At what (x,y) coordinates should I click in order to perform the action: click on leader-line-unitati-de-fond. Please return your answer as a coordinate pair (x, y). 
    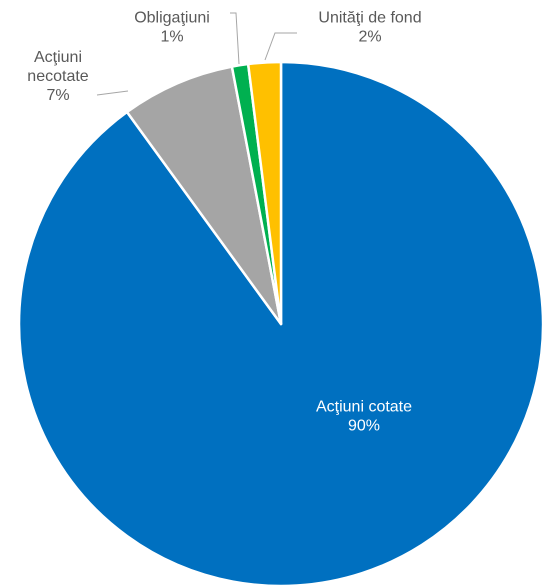
    Looking at the image, I should click on (280, 46).